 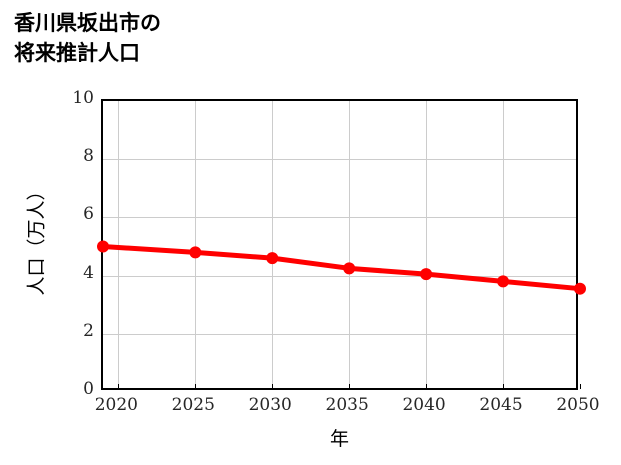 What do you see at coordinates (88, 330) in the screenshot?
I see `y-tick-label: 2` at bounding box center [88, 330].